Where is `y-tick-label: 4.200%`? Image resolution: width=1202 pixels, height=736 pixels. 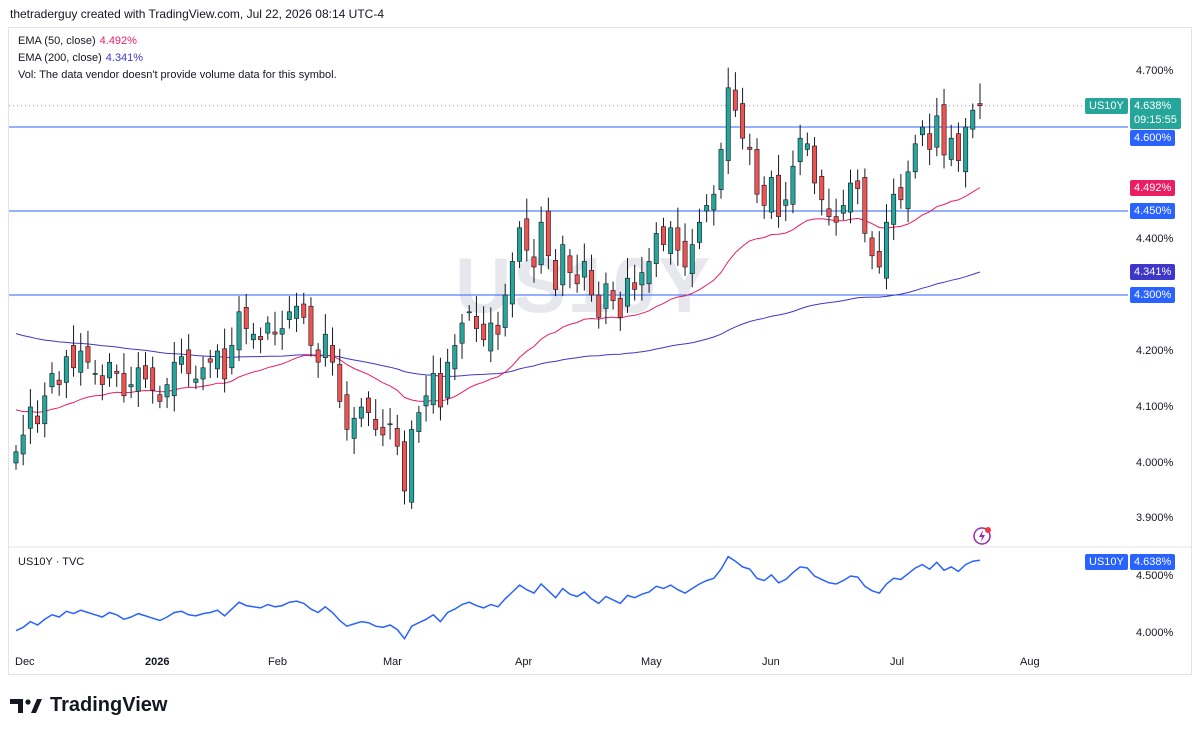 y-tick-label: 4.200% is located at coordinates (1155, 351).